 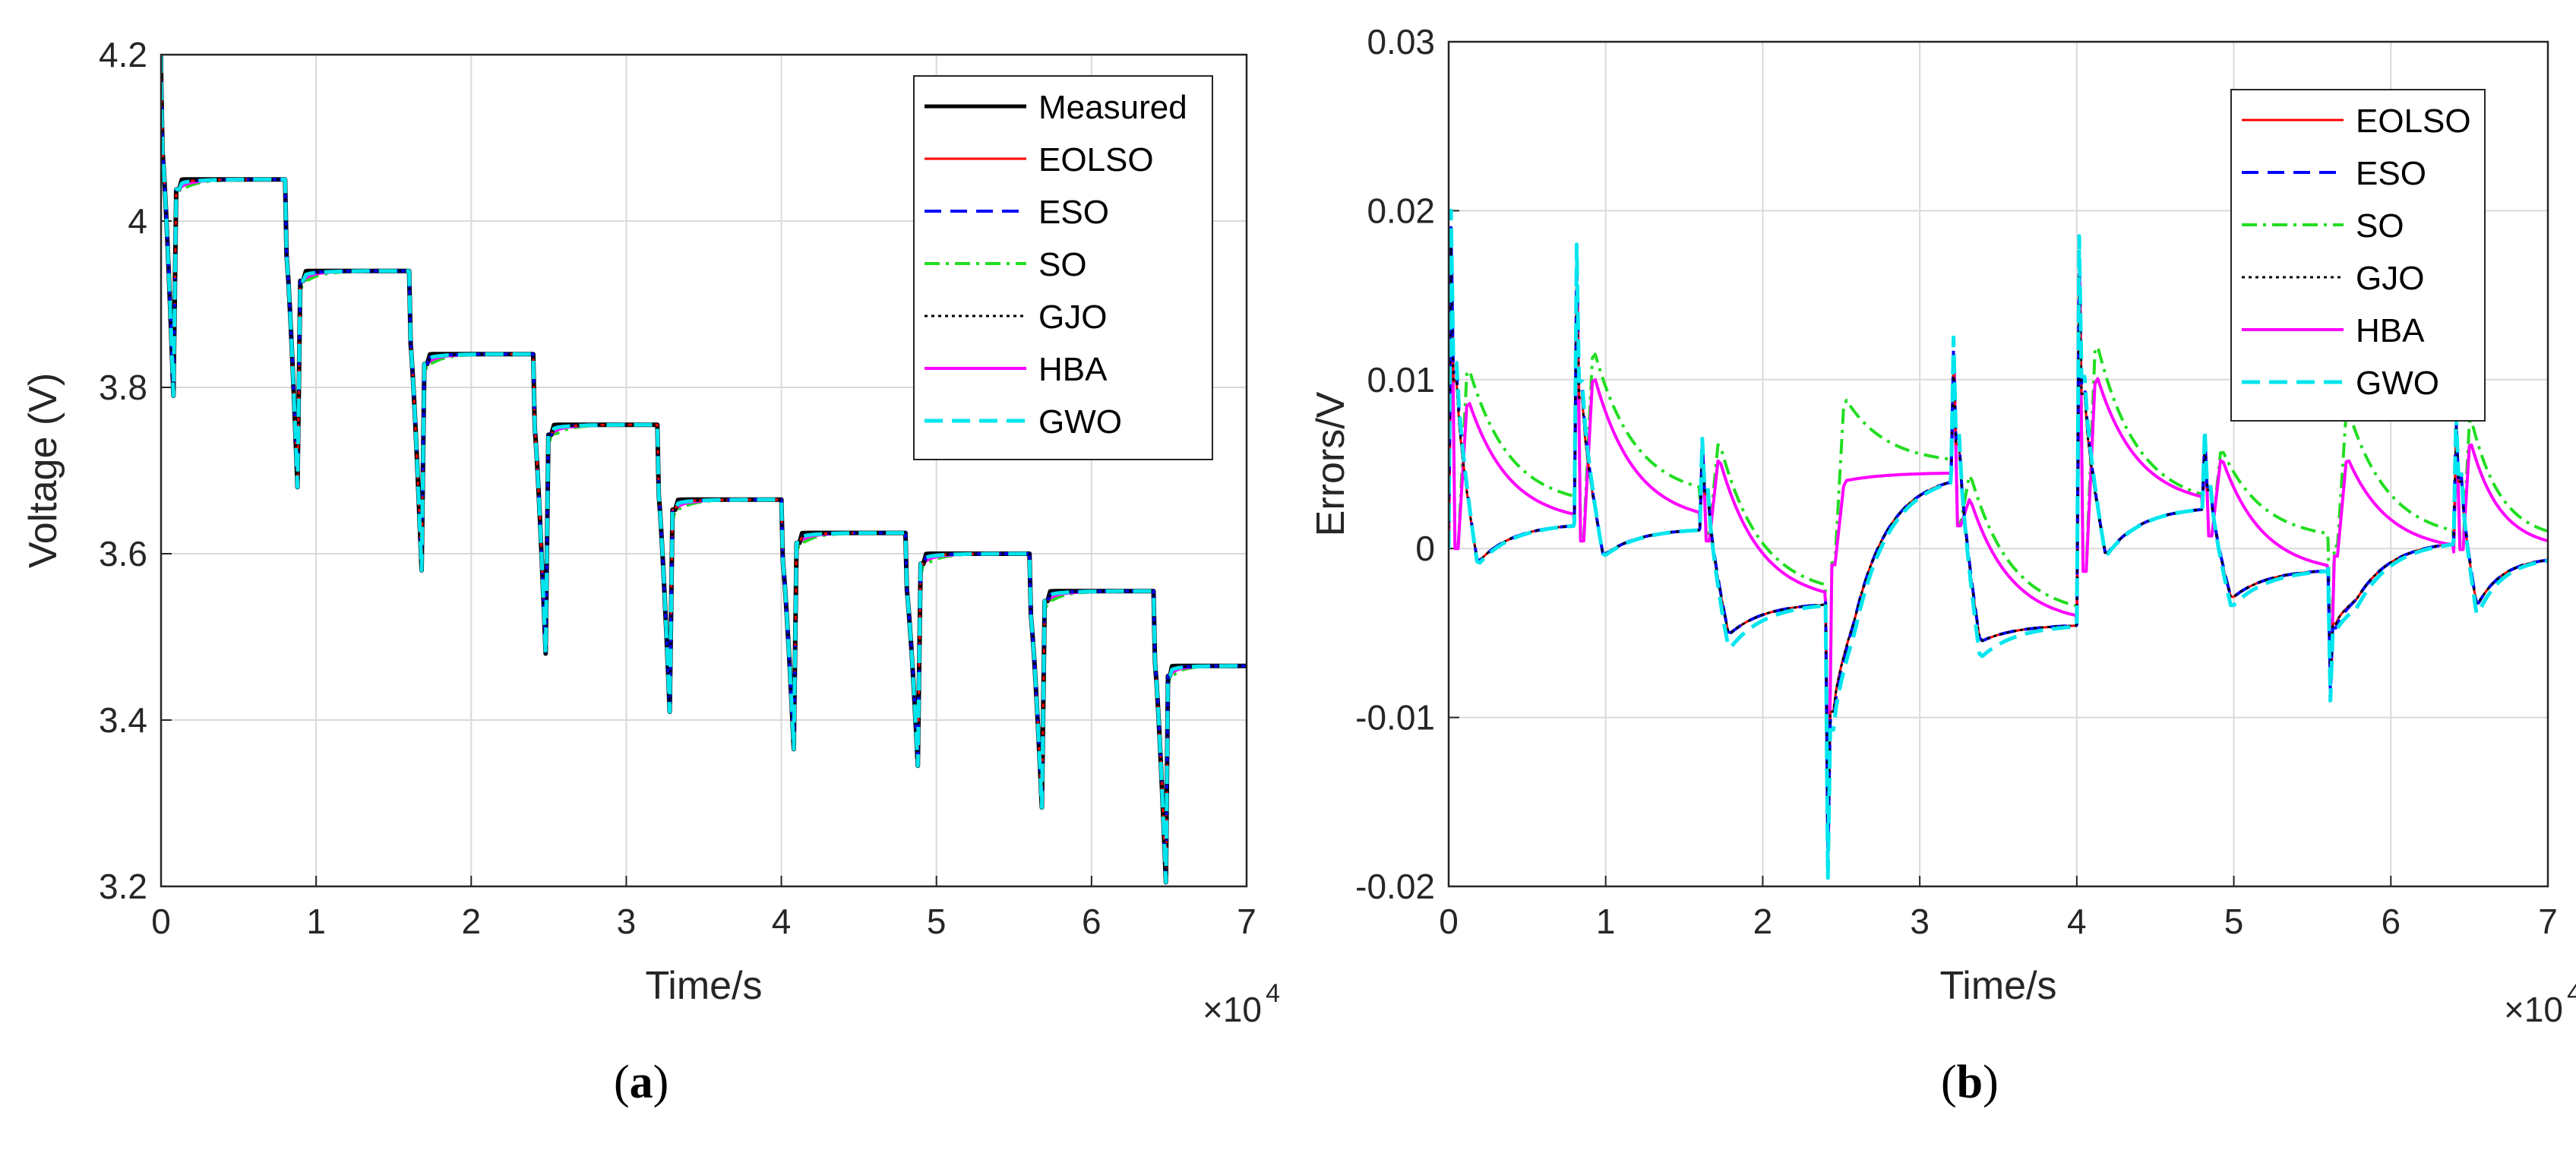 What do you see at coordinates (1425, 548) in the screenshot?
I see `y-tick-label: 0` at bounding box center [1425, 548].